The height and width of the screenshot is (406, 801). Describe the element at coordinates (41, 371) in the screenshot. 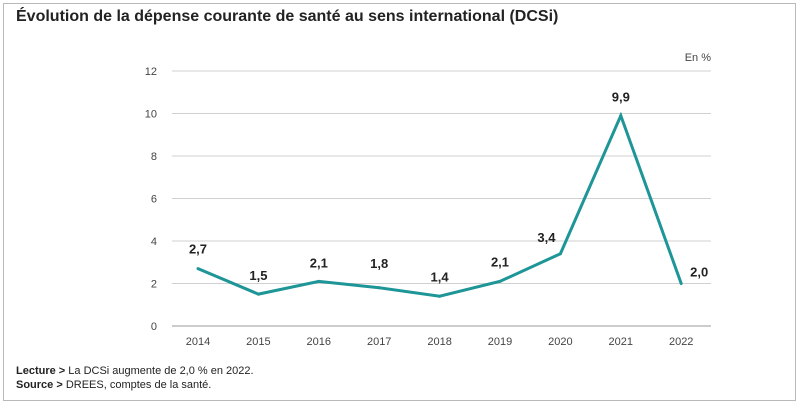

I see `reading-label: Lecture >` at that location.